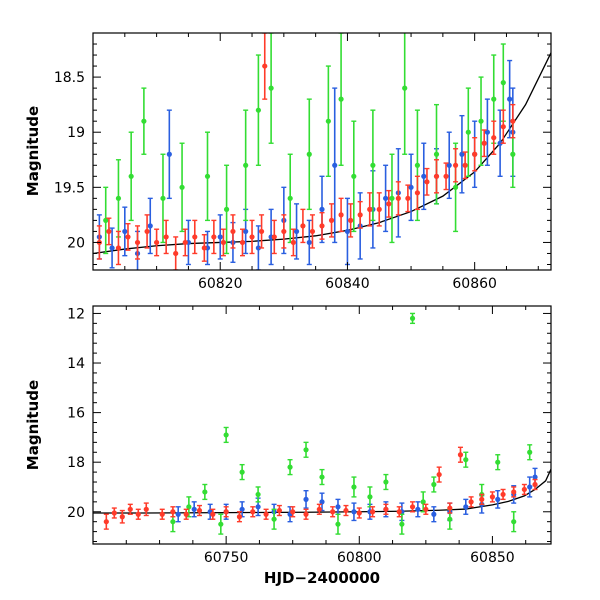  Describe the element at coordinates (76, 513) in the screenshot. I see `bottom-y-tick-label: 20` at that location.